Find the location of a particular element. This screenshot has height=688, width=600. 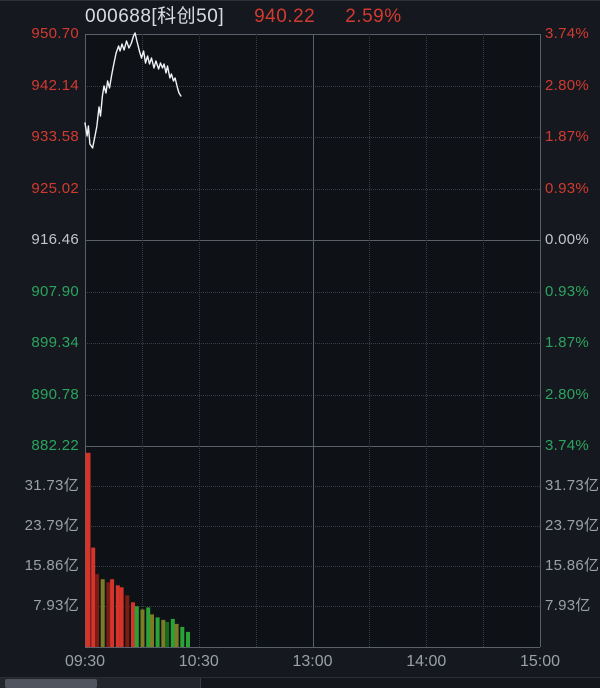

last-price: 940.22 is located at coordinates (285, 16).